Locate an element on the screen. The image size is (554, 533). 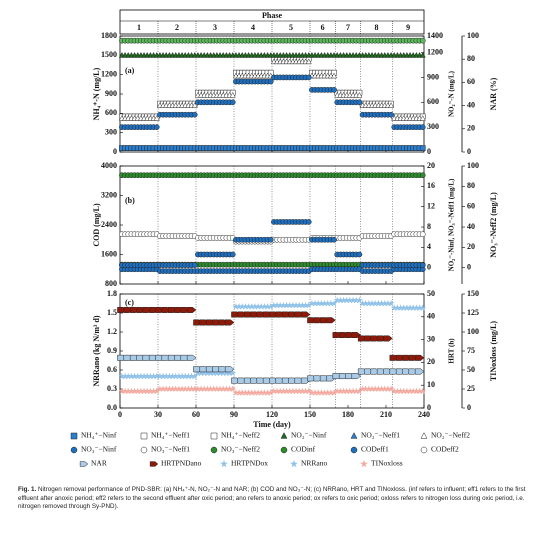
panel-label: (b) is located at coordinates (130, 200).